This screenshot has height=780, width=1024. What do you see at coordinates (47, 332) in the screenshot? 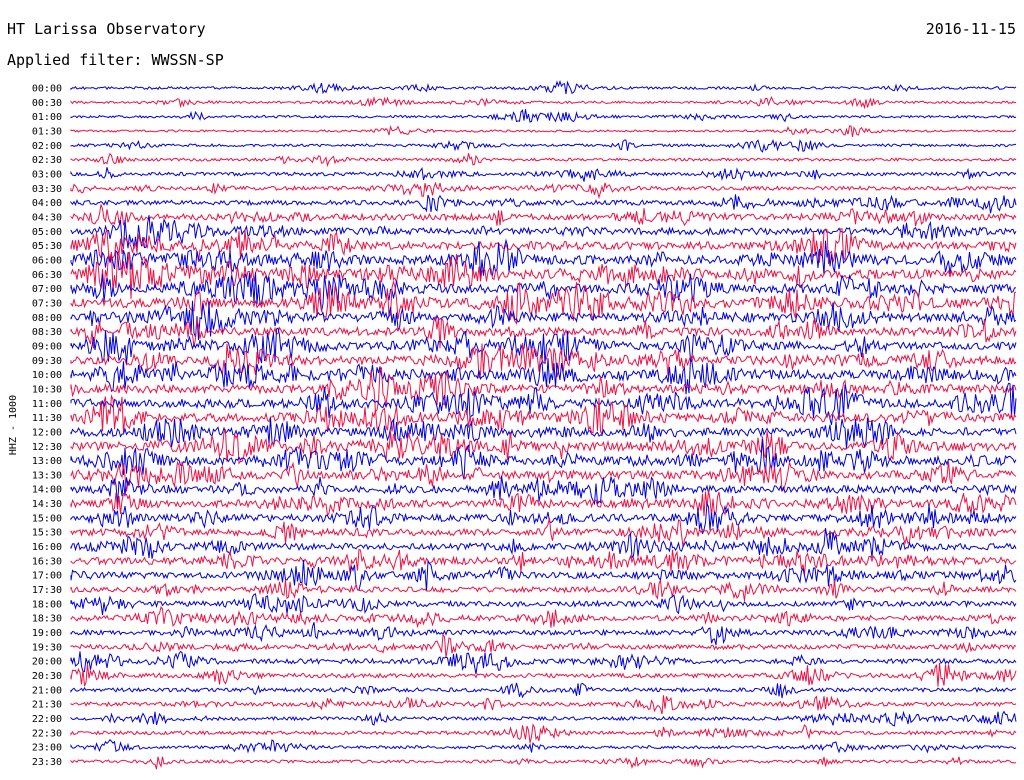
I see `time-tick-label: 08:30` at bounding box center [47, 332].